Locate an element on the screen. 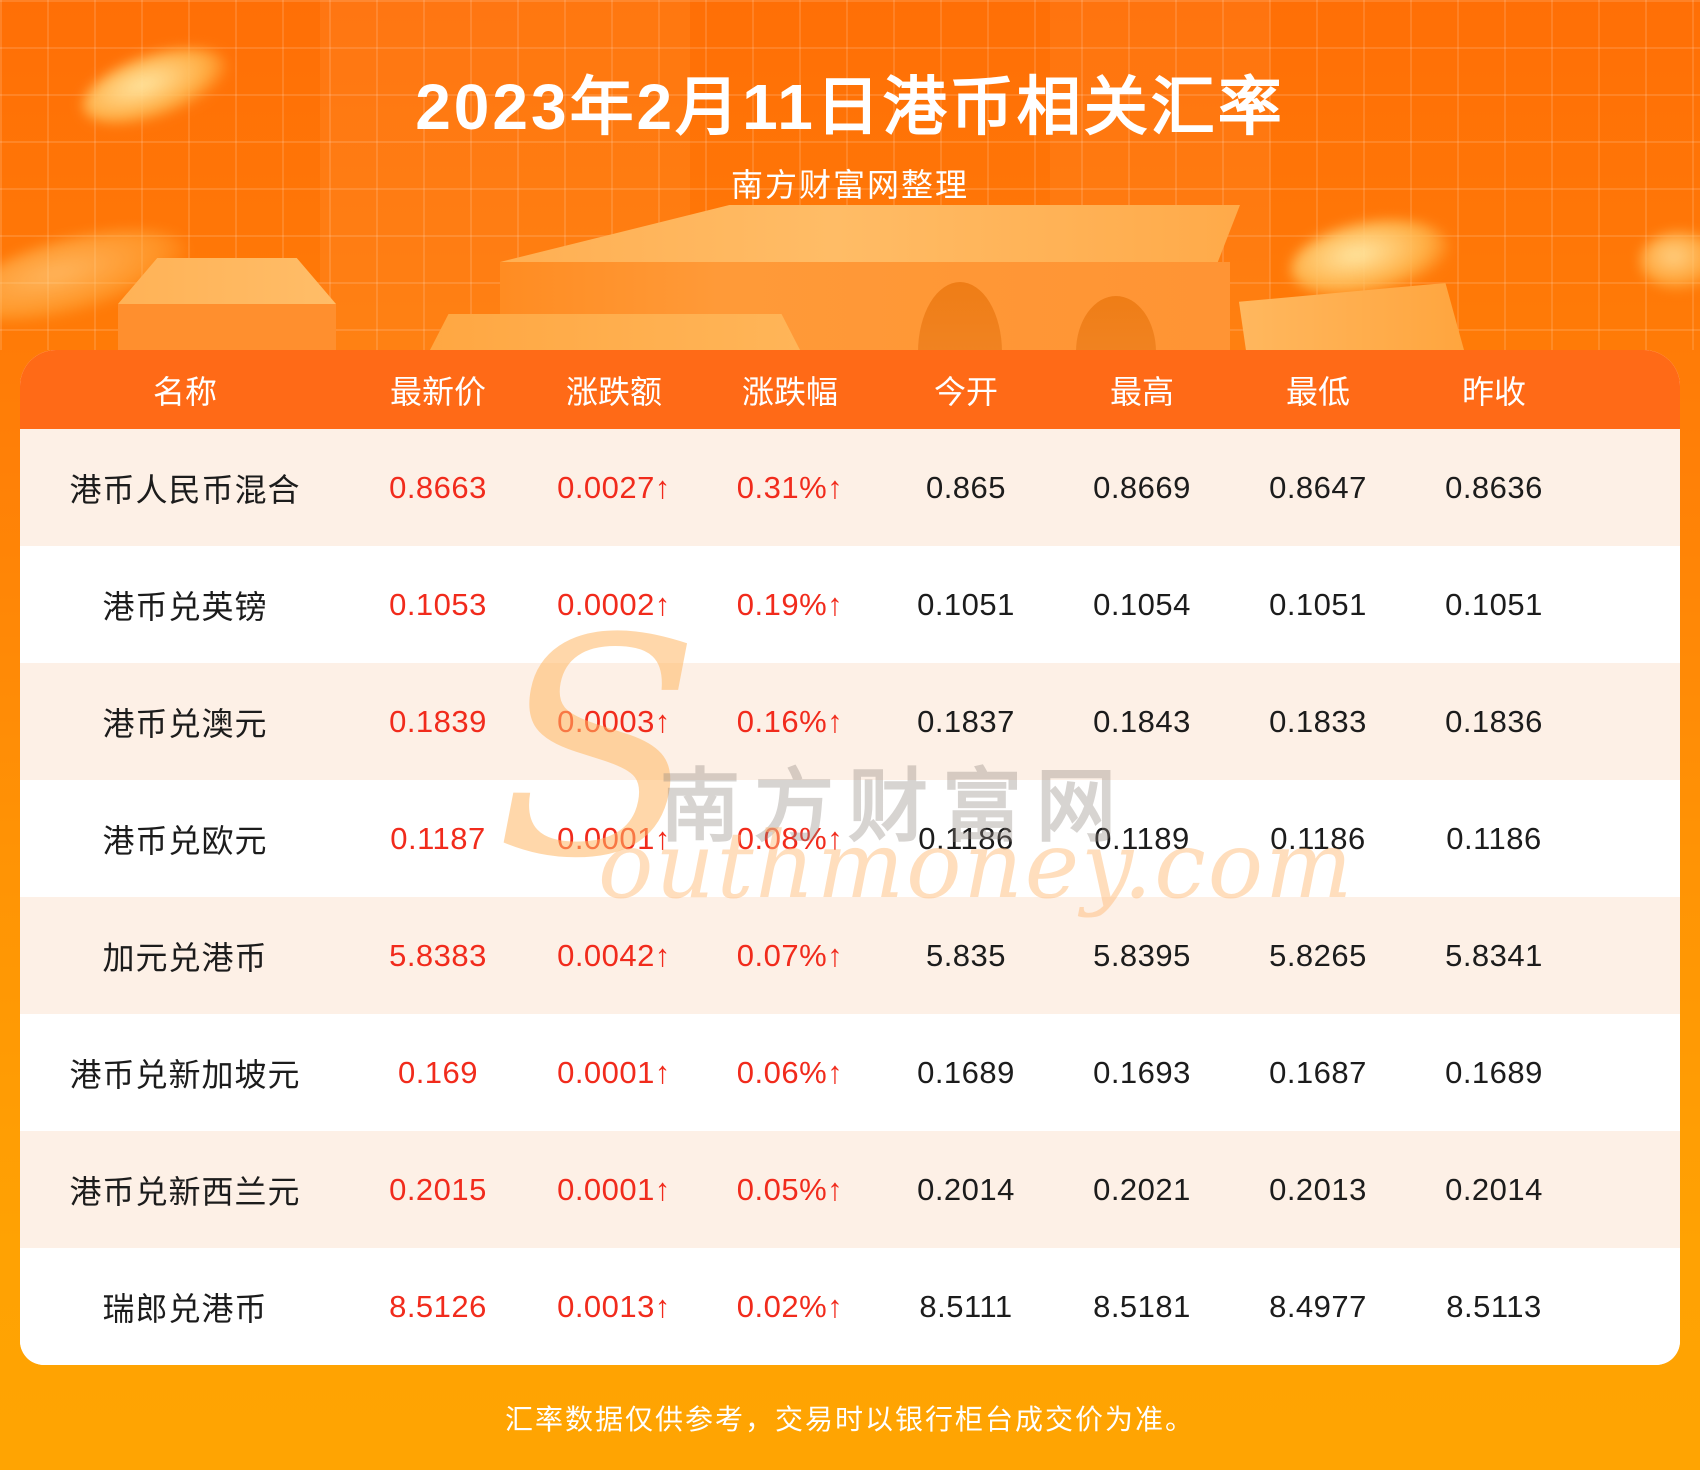  cell-pair-name: 加元兑港币 is located at coordinates (185, 957).